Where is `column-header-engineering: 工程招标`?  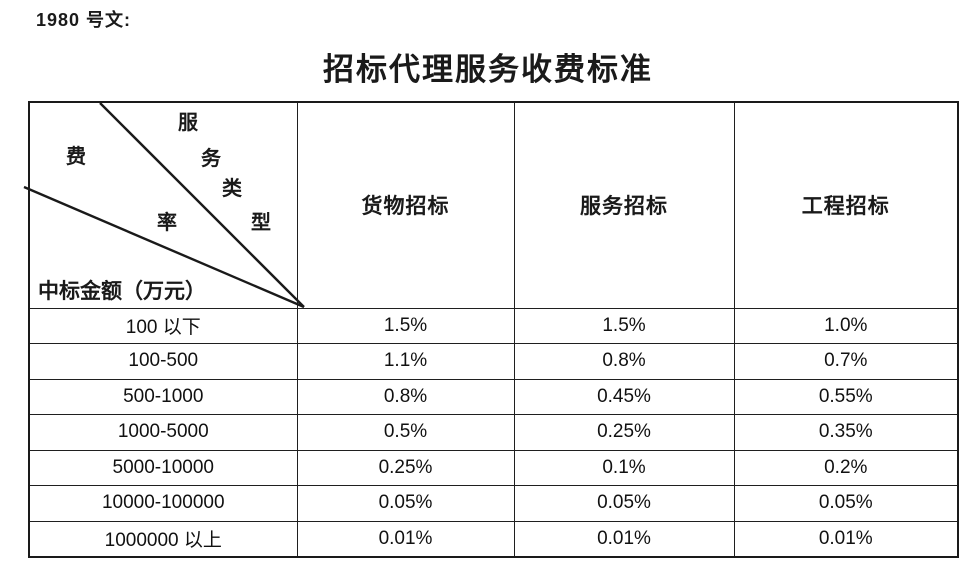
column-header-engineering: 工程招标 is located at coordinates (846, 205).